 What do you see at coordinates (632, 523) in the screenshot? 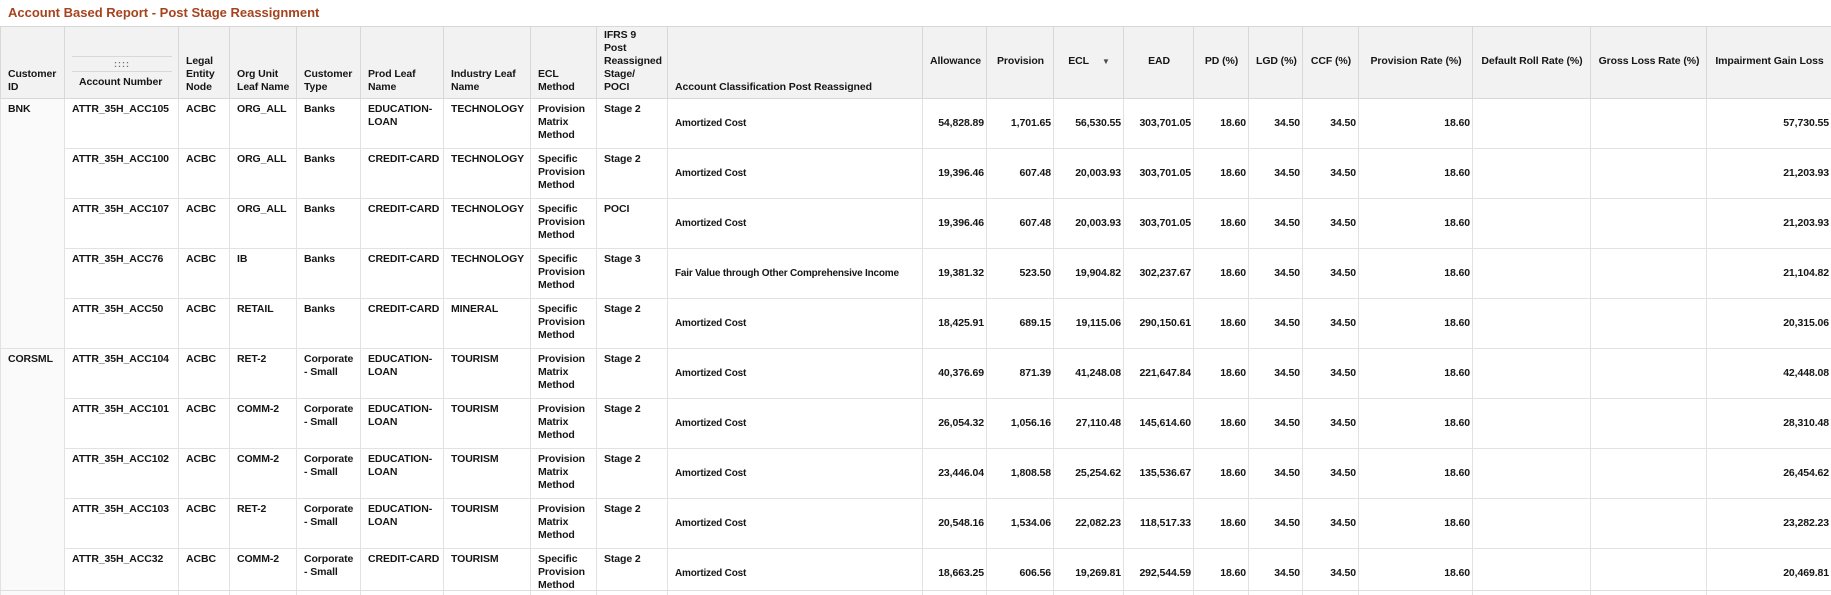
I see `cell-stage: Stage 2` at bounding box center [632, 523].